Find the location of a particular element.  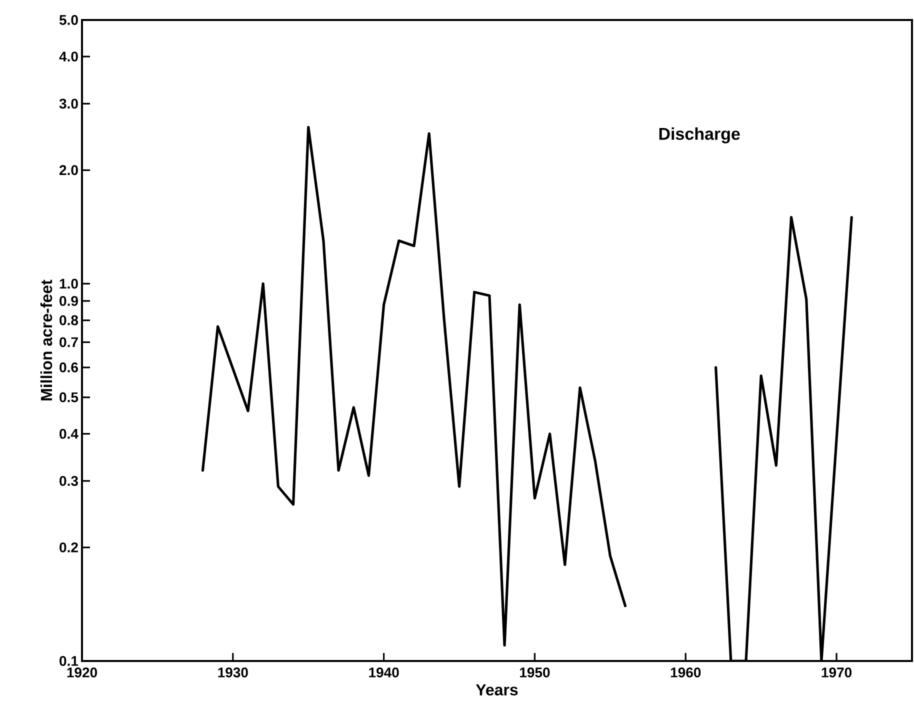

x-tick-label: 1950 is located at coordinates (535, 673).